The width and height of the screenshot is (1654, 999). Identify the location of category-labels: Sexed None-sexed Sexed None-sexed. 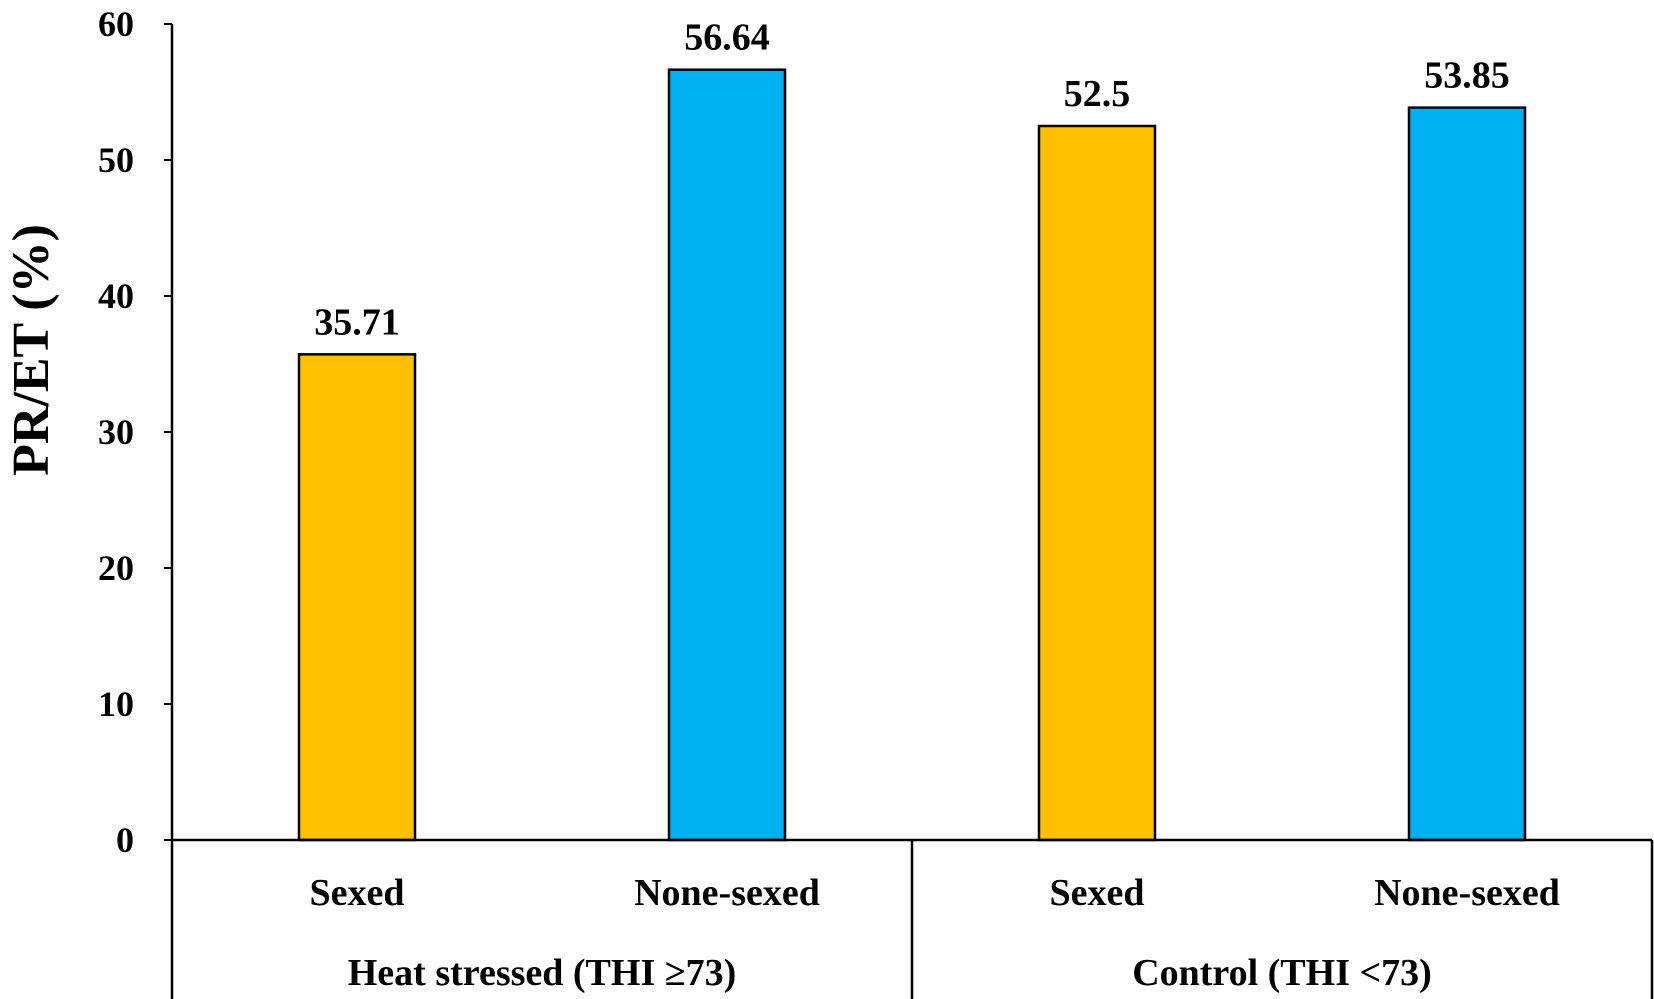
(935, 893).